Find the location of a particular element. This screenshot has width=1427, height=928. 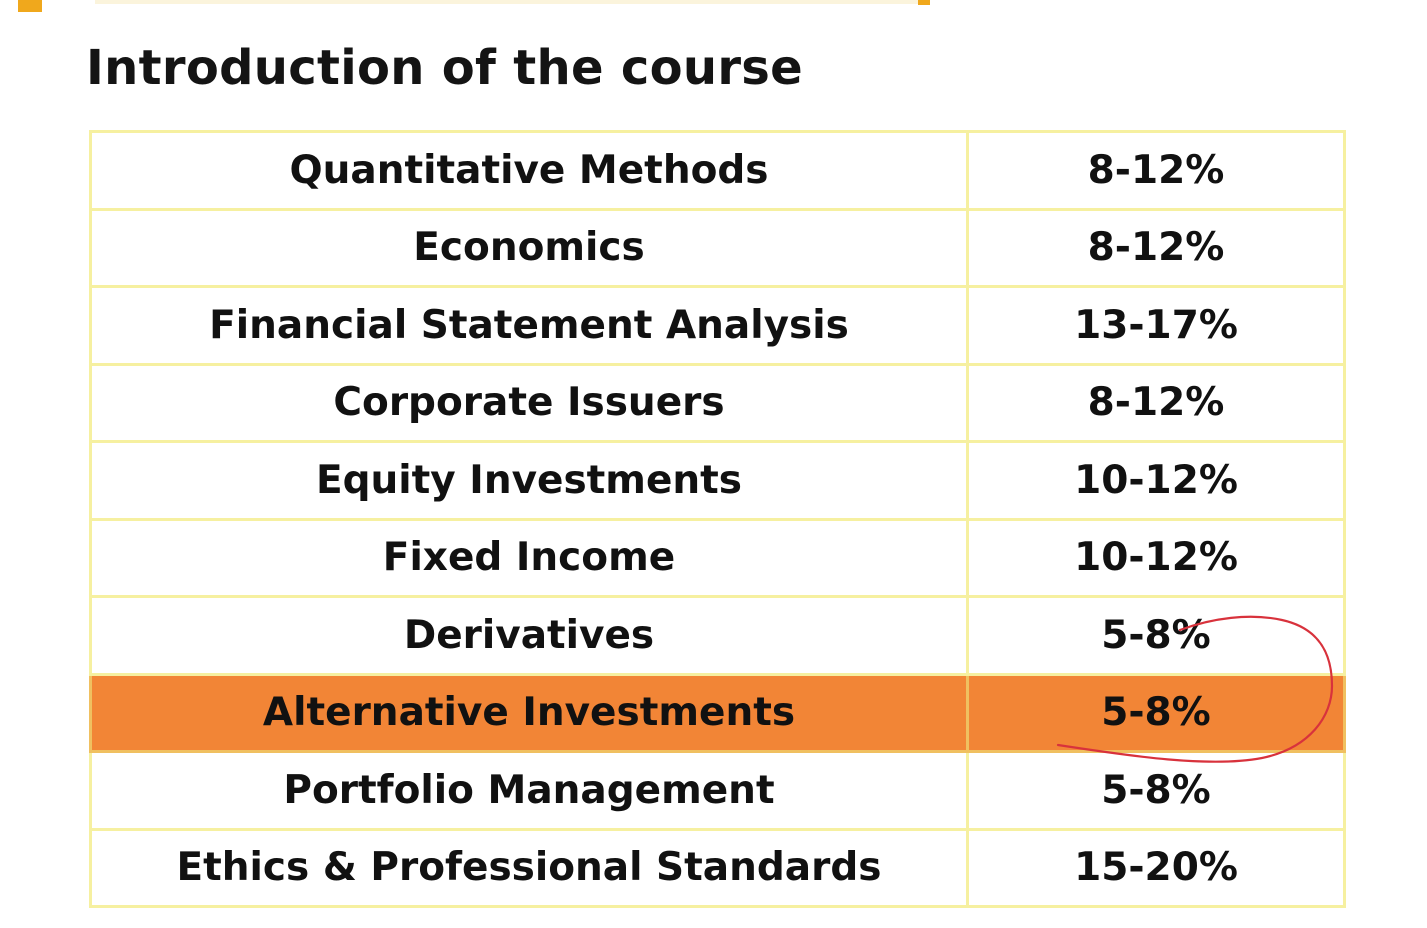

table-row: Financial Statement Analysis 13-17% is located at coordinates (717, 325).